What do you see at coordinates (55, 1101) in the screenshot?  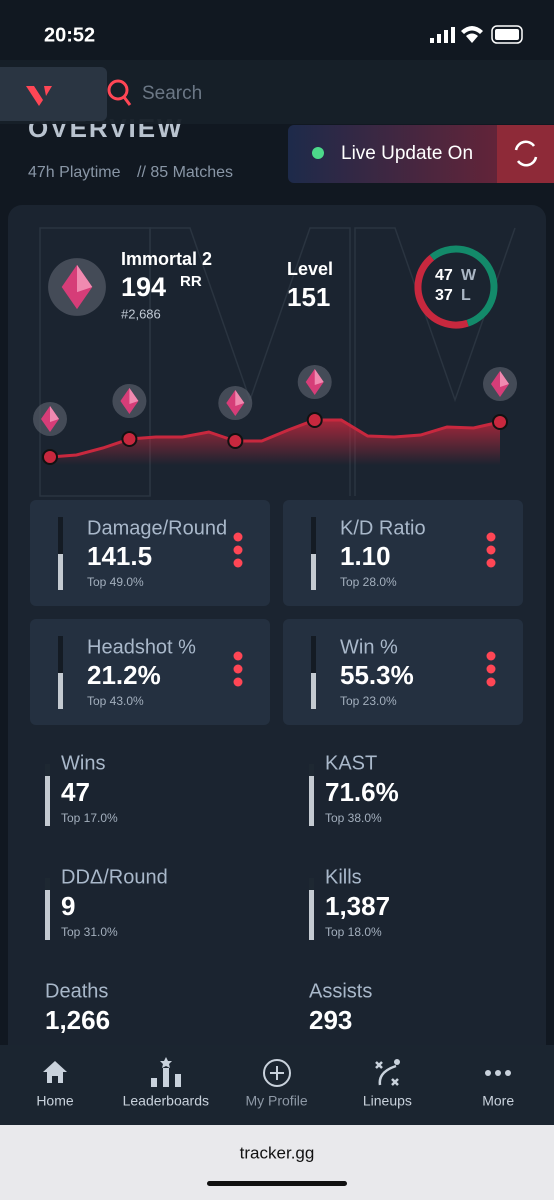 I see `nav-item: Home` at bounding box center [55, 1101].